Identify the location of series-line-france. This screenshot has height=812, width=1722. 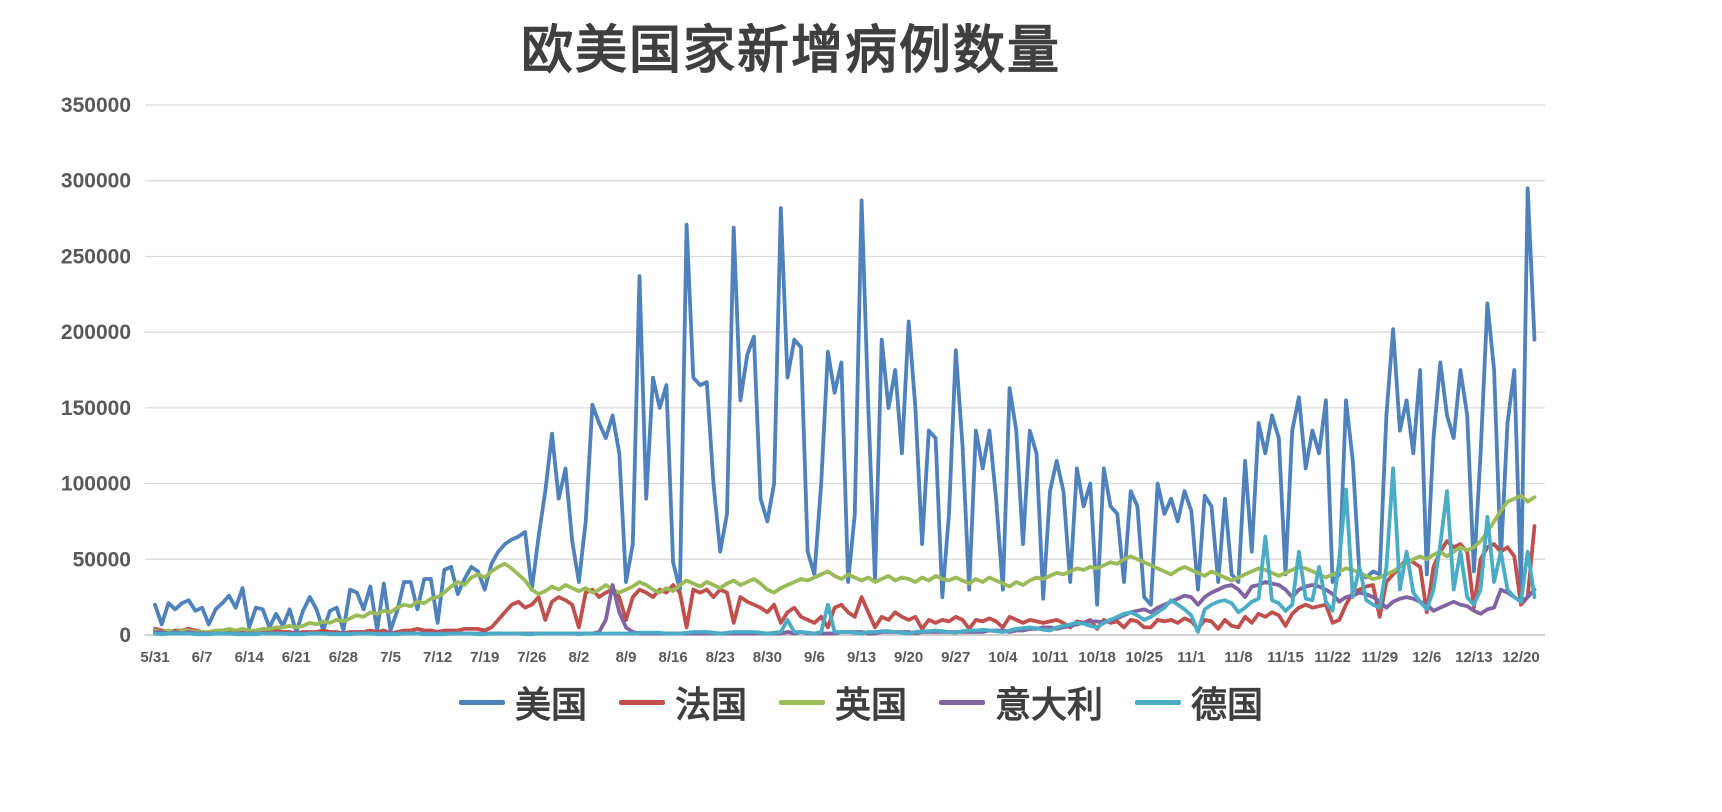
(845, 580).